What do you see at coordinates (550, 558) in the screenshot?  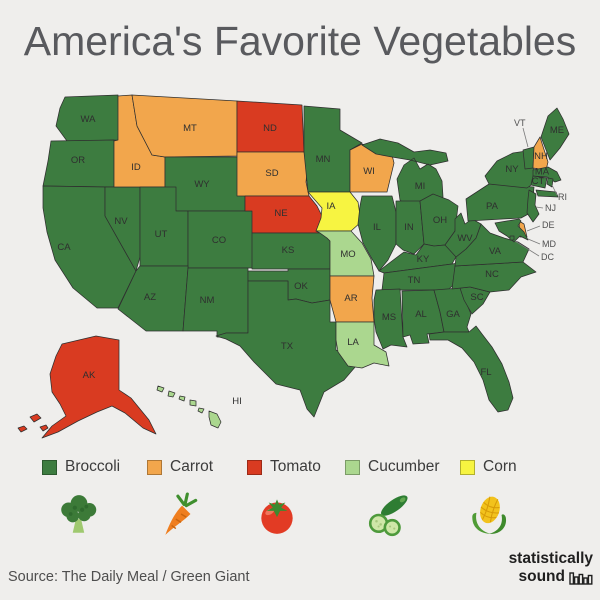 I see `brand-line1: statistically` at bounding box center [550, 558].